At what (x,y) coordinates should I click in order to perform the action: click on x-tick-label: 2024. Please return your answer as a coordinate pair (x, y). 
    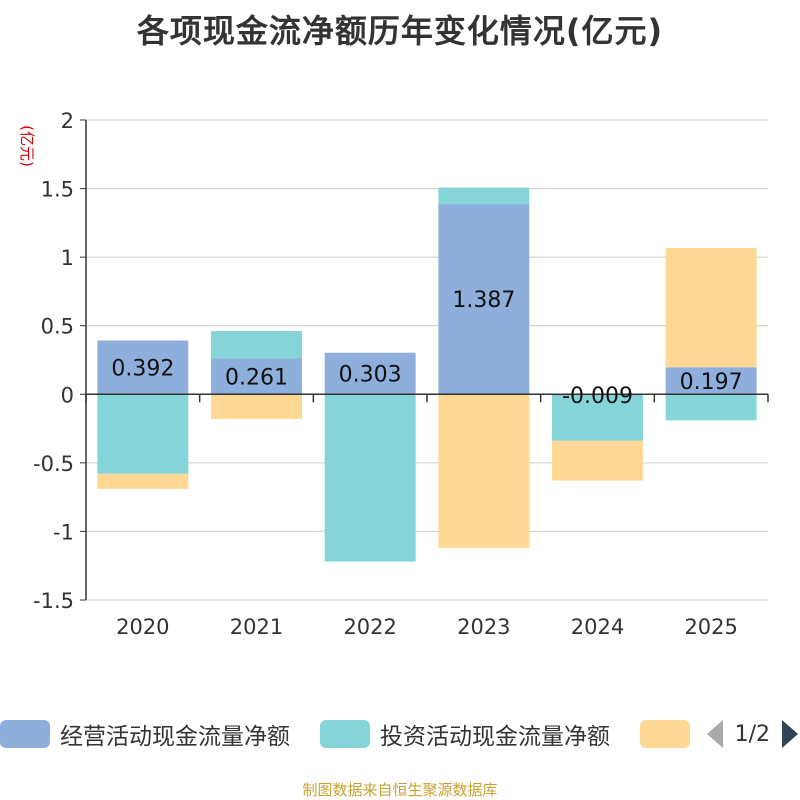
    Looking at the image, I should click on (597, 627).